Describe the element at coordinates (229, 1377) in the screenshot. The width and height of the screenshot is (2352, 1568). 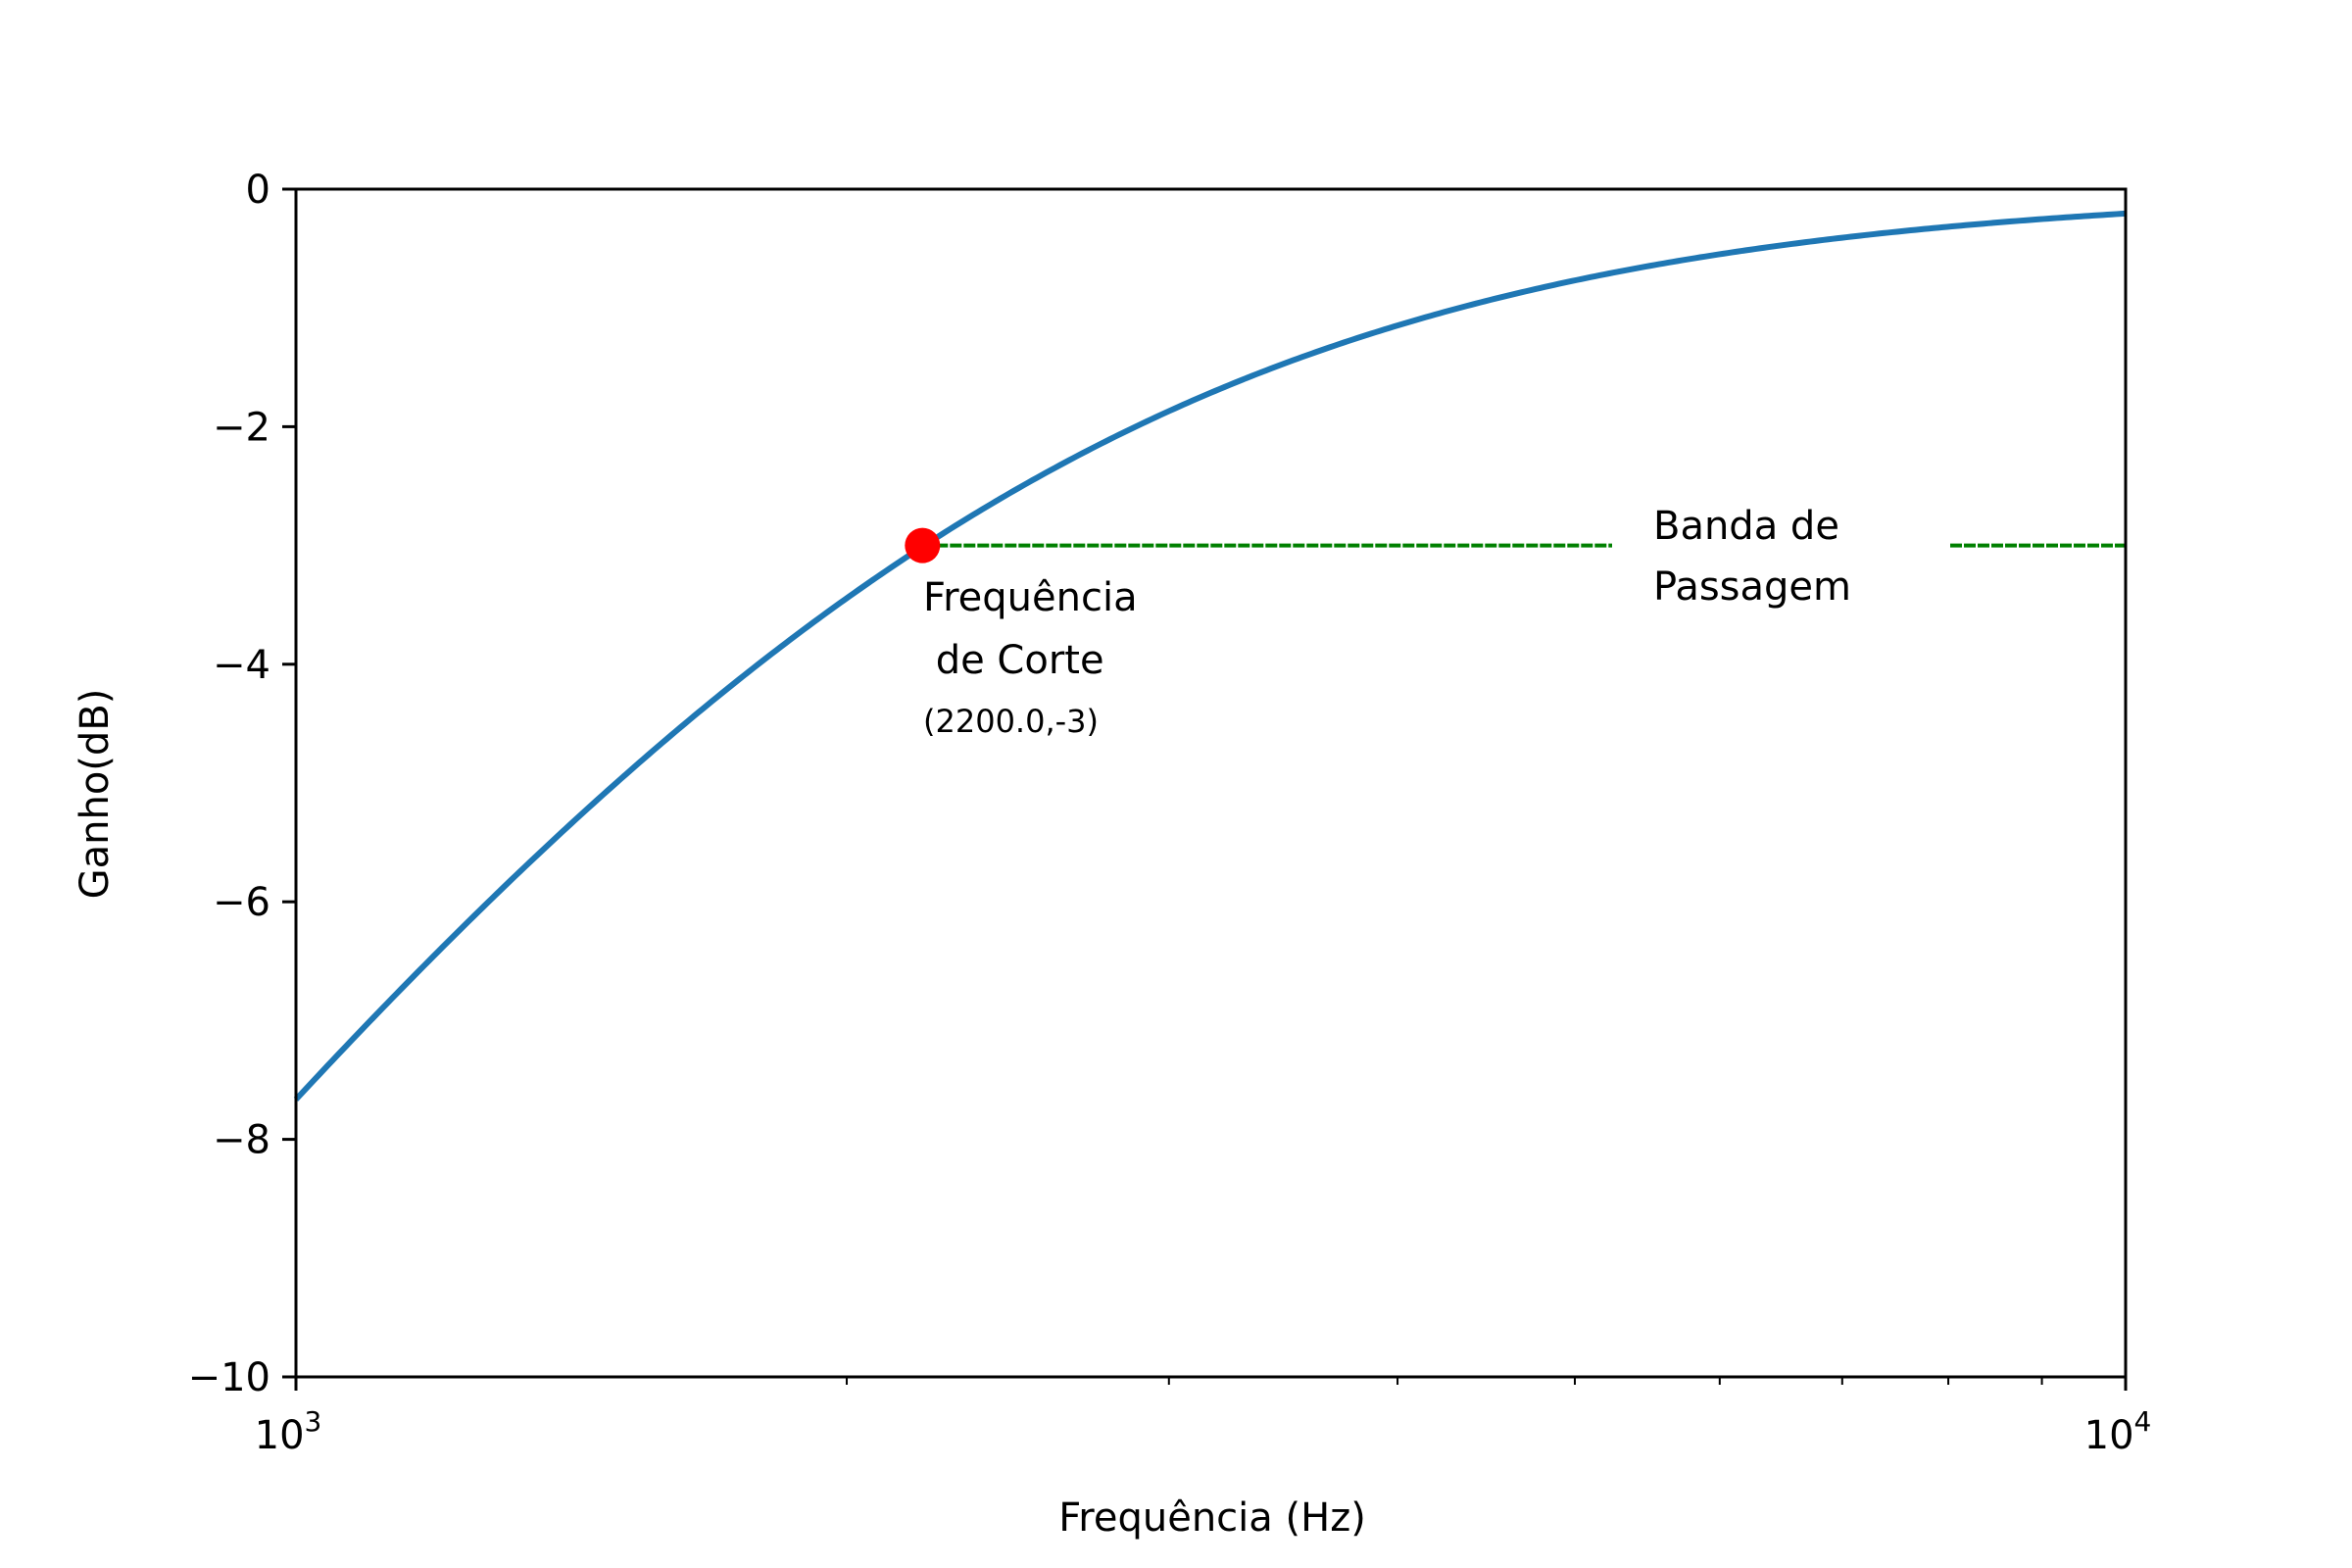
I see `y-tick-label: −10` at that location.